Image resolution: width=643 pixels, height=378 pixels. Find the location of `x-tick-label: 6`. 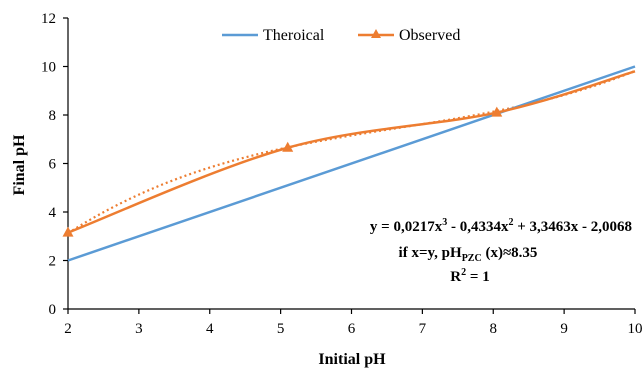

x-tick-label: 6 is located at coordinates (352, 329).